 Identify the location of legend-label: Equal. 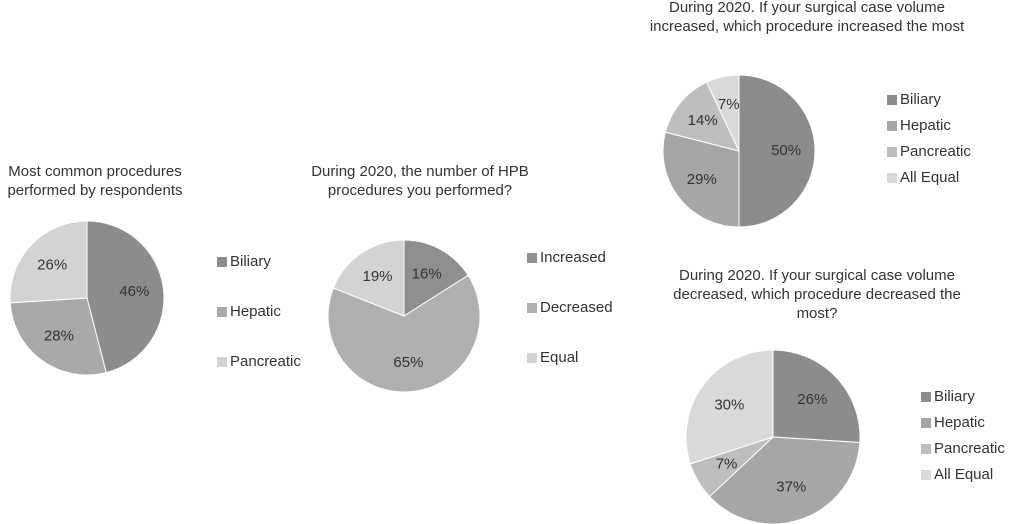
(559, 357).